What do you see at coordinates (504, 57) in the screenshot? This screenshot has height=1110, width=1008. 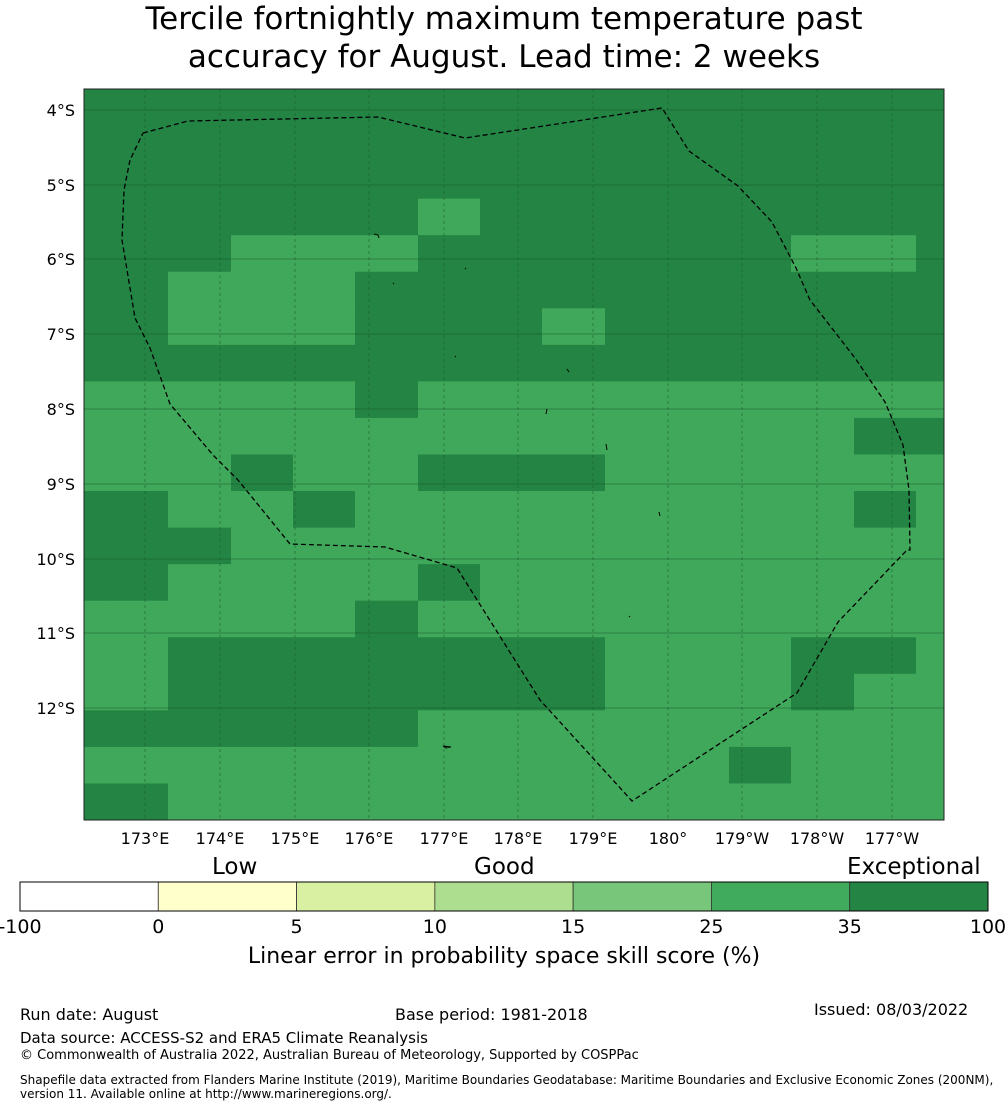 I see `title-line-2: accuracy for August. Lead time: 2 weeks` at bounding box center [504, 57].